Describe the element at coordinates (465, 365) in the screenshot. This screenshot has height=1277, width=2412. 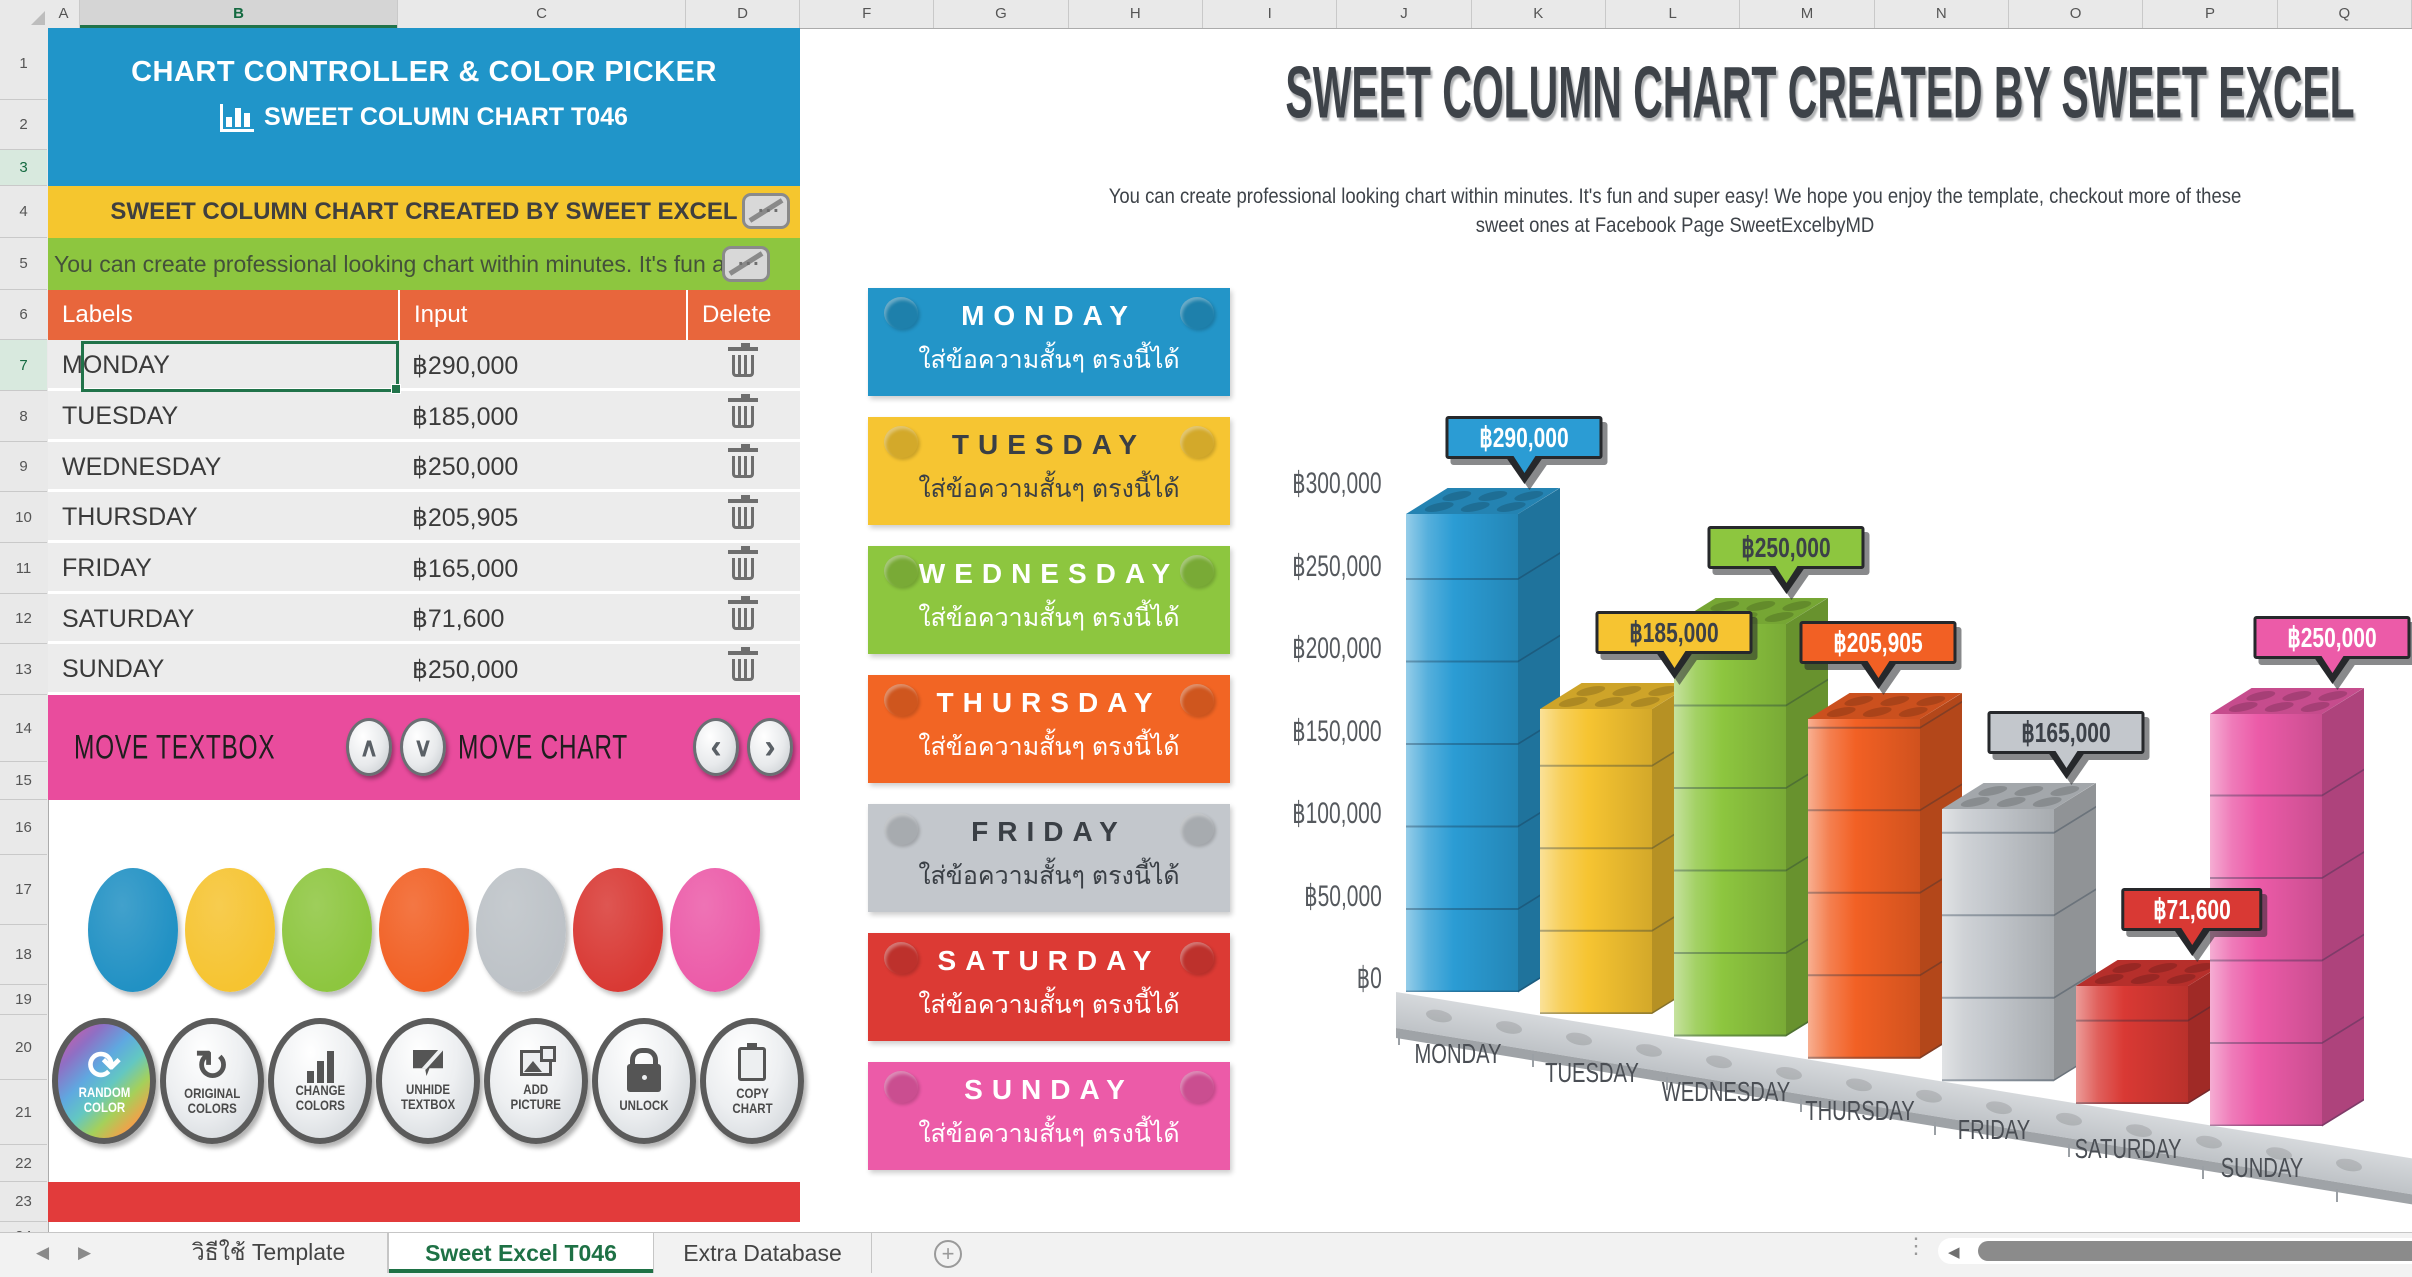
I see `input-cell: ฿290,000` at that location.